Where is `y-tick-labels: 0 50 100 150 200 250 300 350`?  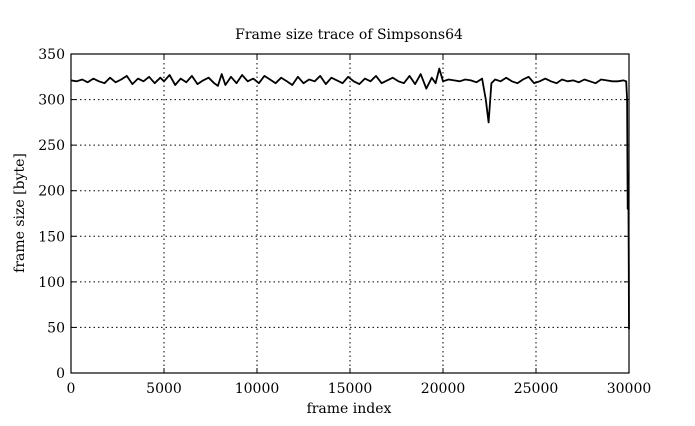
y-tick-labels: 0 50 100 150 200 250 300 350 is located at coordinates (51, 214).